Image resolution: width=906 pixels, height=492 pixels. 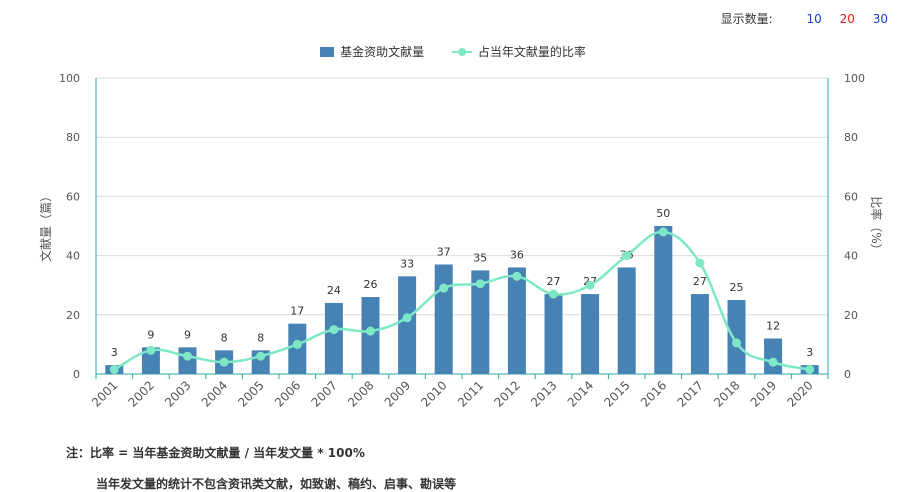 I want to click on chart-legend: 基金资助文献量 占当年文献量的比率, so click(x=453, y=51).